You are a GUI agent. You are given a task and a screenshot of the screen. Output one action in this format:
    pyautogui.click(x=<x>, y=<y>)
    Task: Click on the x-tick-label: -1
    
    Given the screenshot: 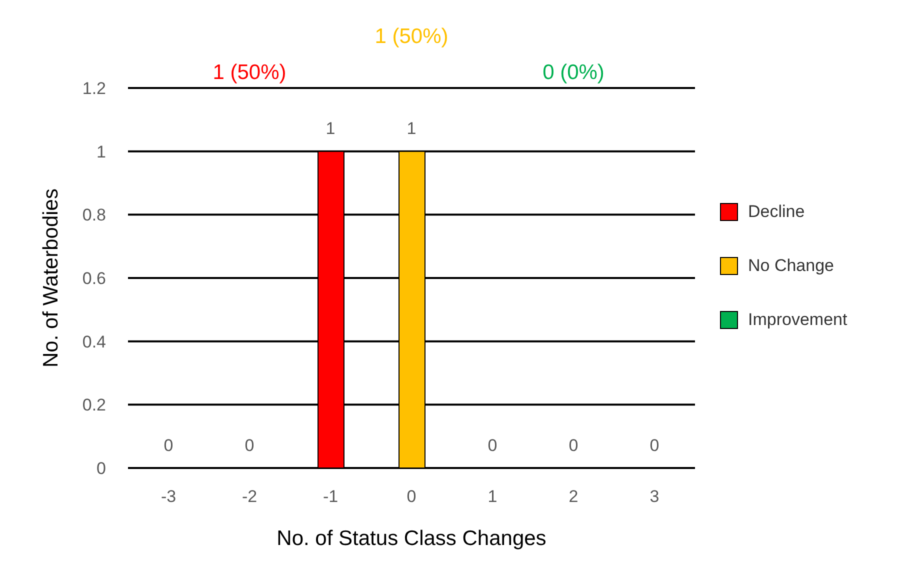 What is the action you would take?
    pyautogui.click(x=330, y=496)
    